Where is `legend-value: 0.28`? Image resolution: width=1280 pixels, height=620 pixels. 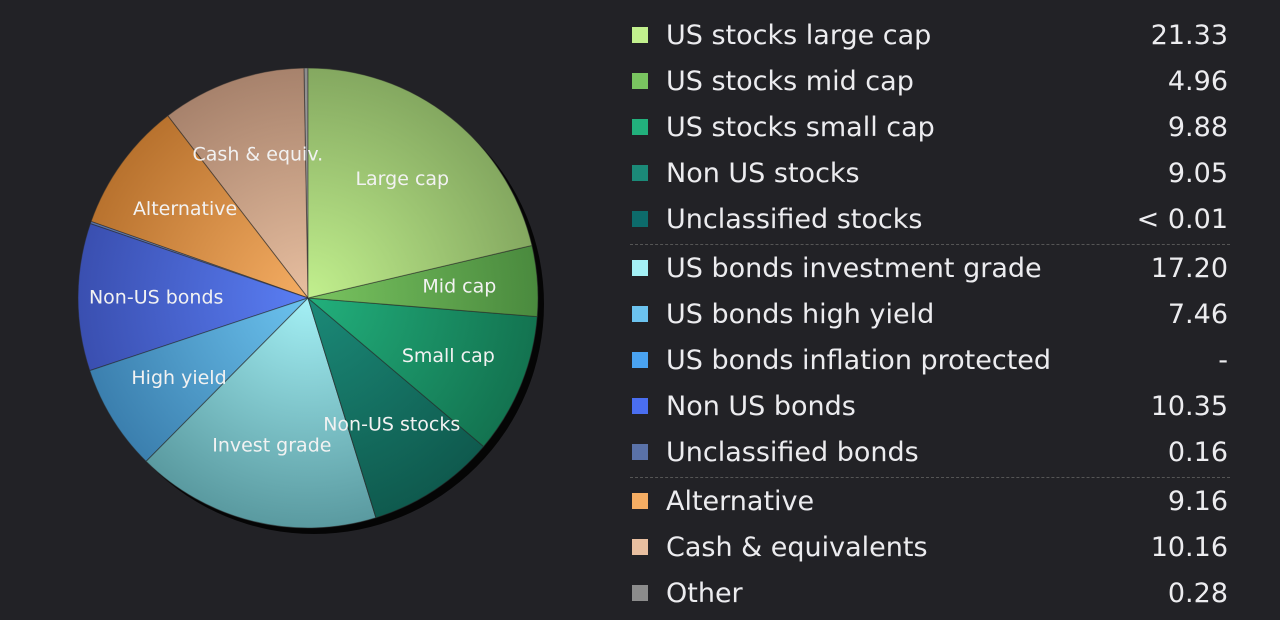
legend-value: 0.28 is located at coordinates (1197, 593).